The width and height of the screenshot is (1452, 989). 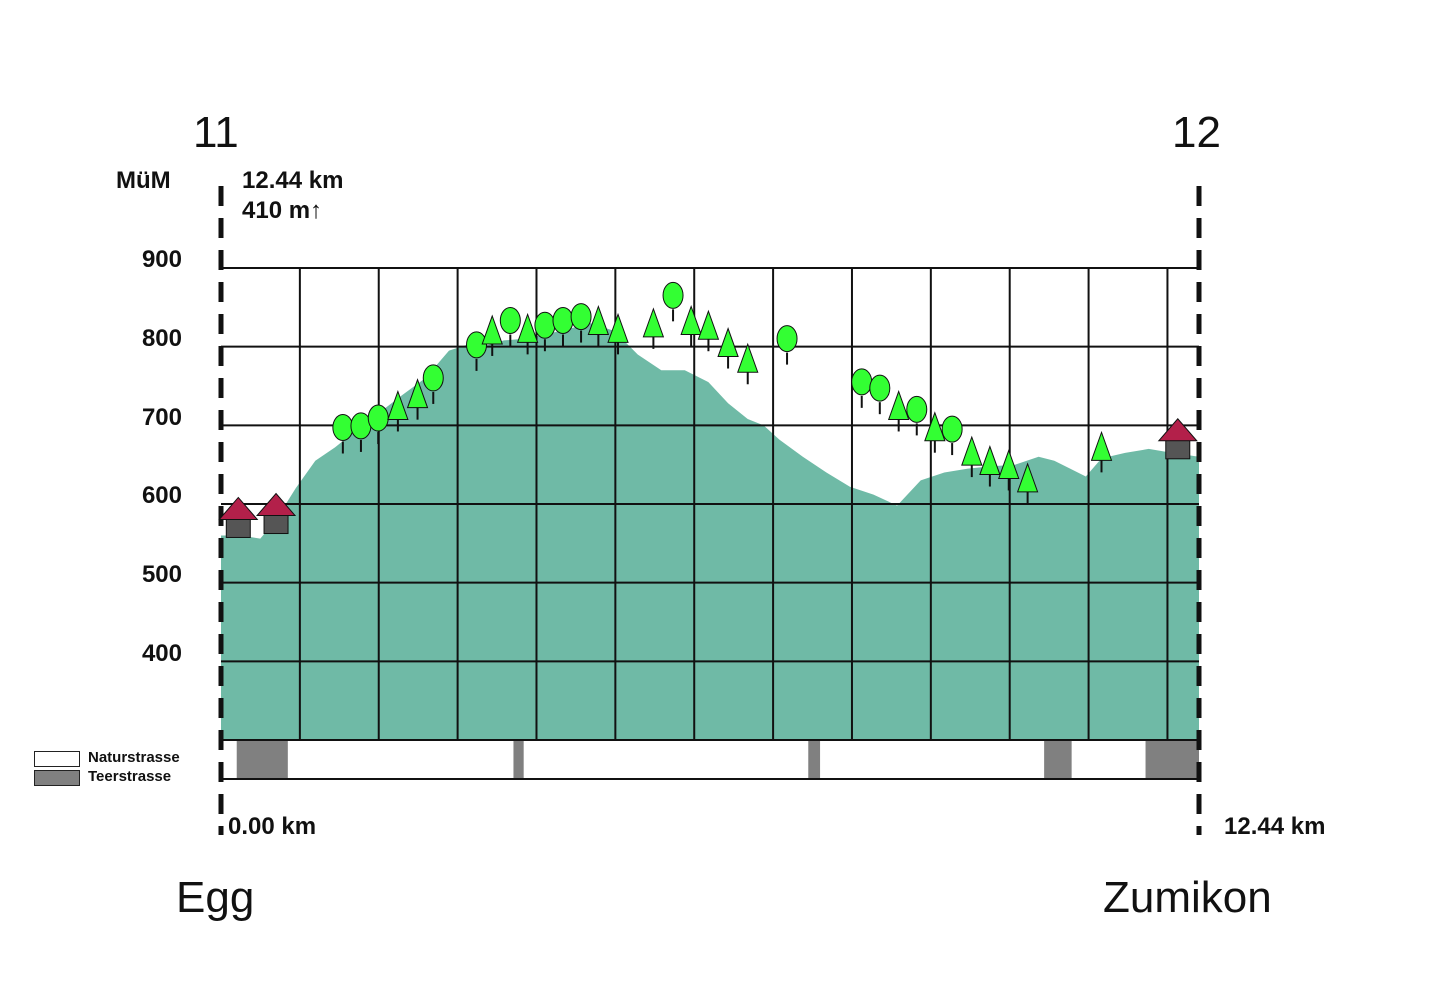 What do you see at coordinates (710, 760) in the screenshot?
I see `road-strip` at bounding box center [710, 760].